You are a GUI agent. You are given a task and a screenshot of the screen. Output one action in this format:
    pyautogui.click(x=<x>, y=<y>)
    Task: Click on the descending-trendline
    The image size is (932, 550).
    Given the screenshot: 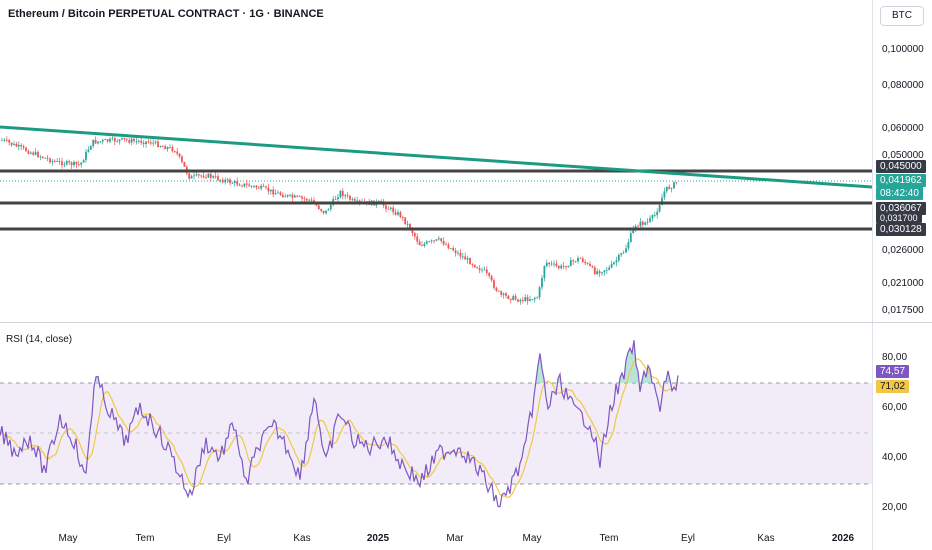 What is the action you would take?
    pyautogui.click(x=436, y=157)
    